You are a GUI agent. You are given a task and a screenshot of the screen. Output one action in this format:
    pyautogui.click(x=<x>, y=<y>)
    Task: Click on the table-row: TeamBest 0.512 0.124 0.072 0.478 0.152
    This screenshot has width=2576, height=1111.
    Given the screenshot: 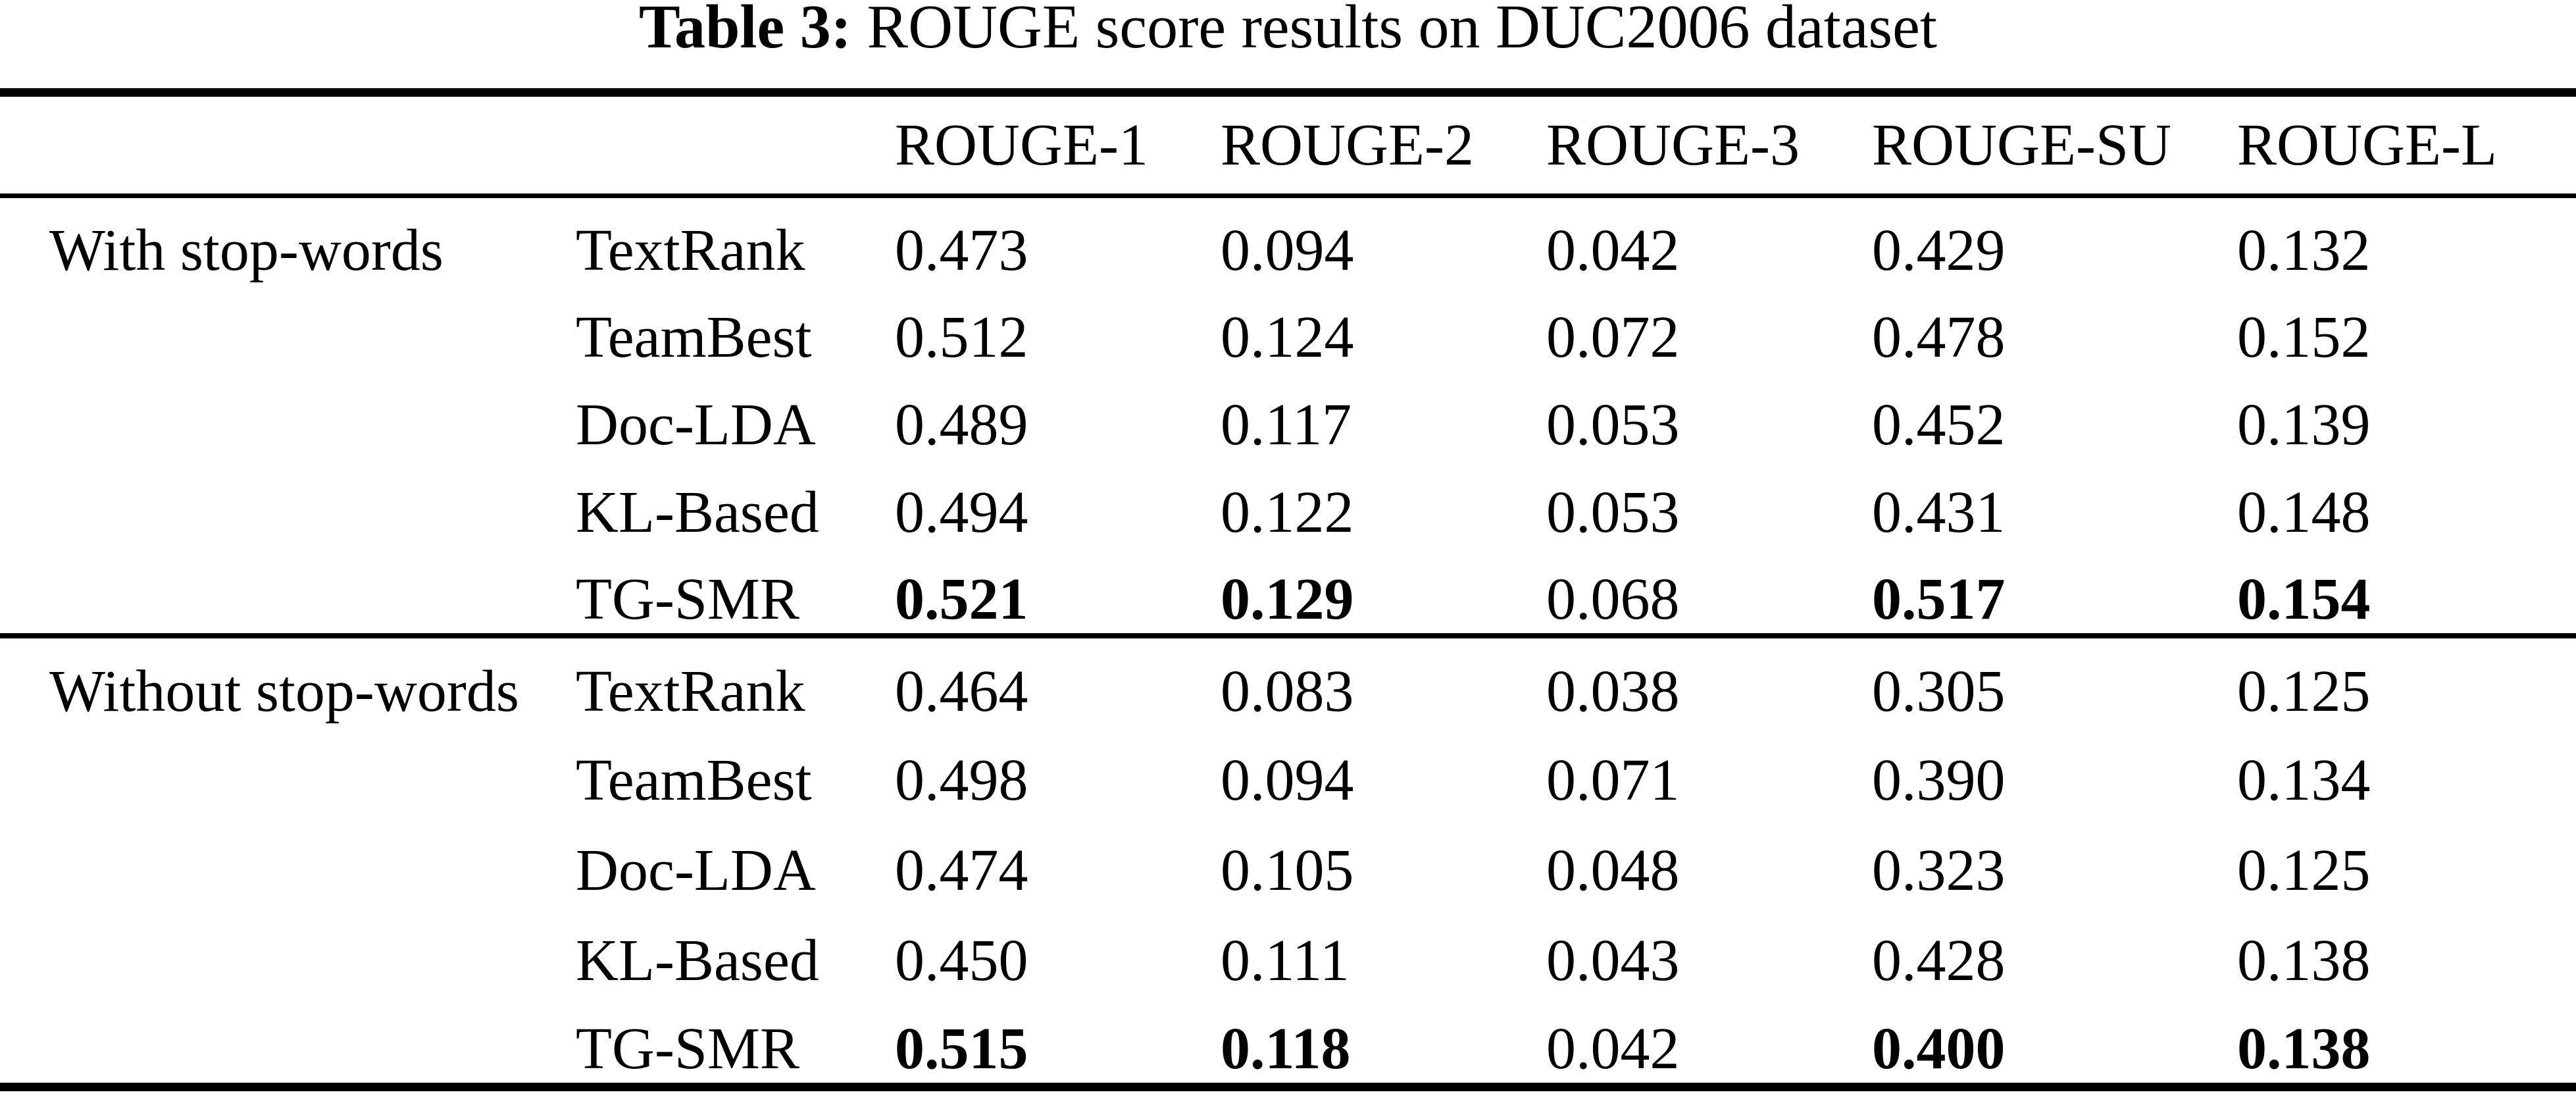 What is the action you would take?
    pyautogui.click(x=1288, y=328)
    